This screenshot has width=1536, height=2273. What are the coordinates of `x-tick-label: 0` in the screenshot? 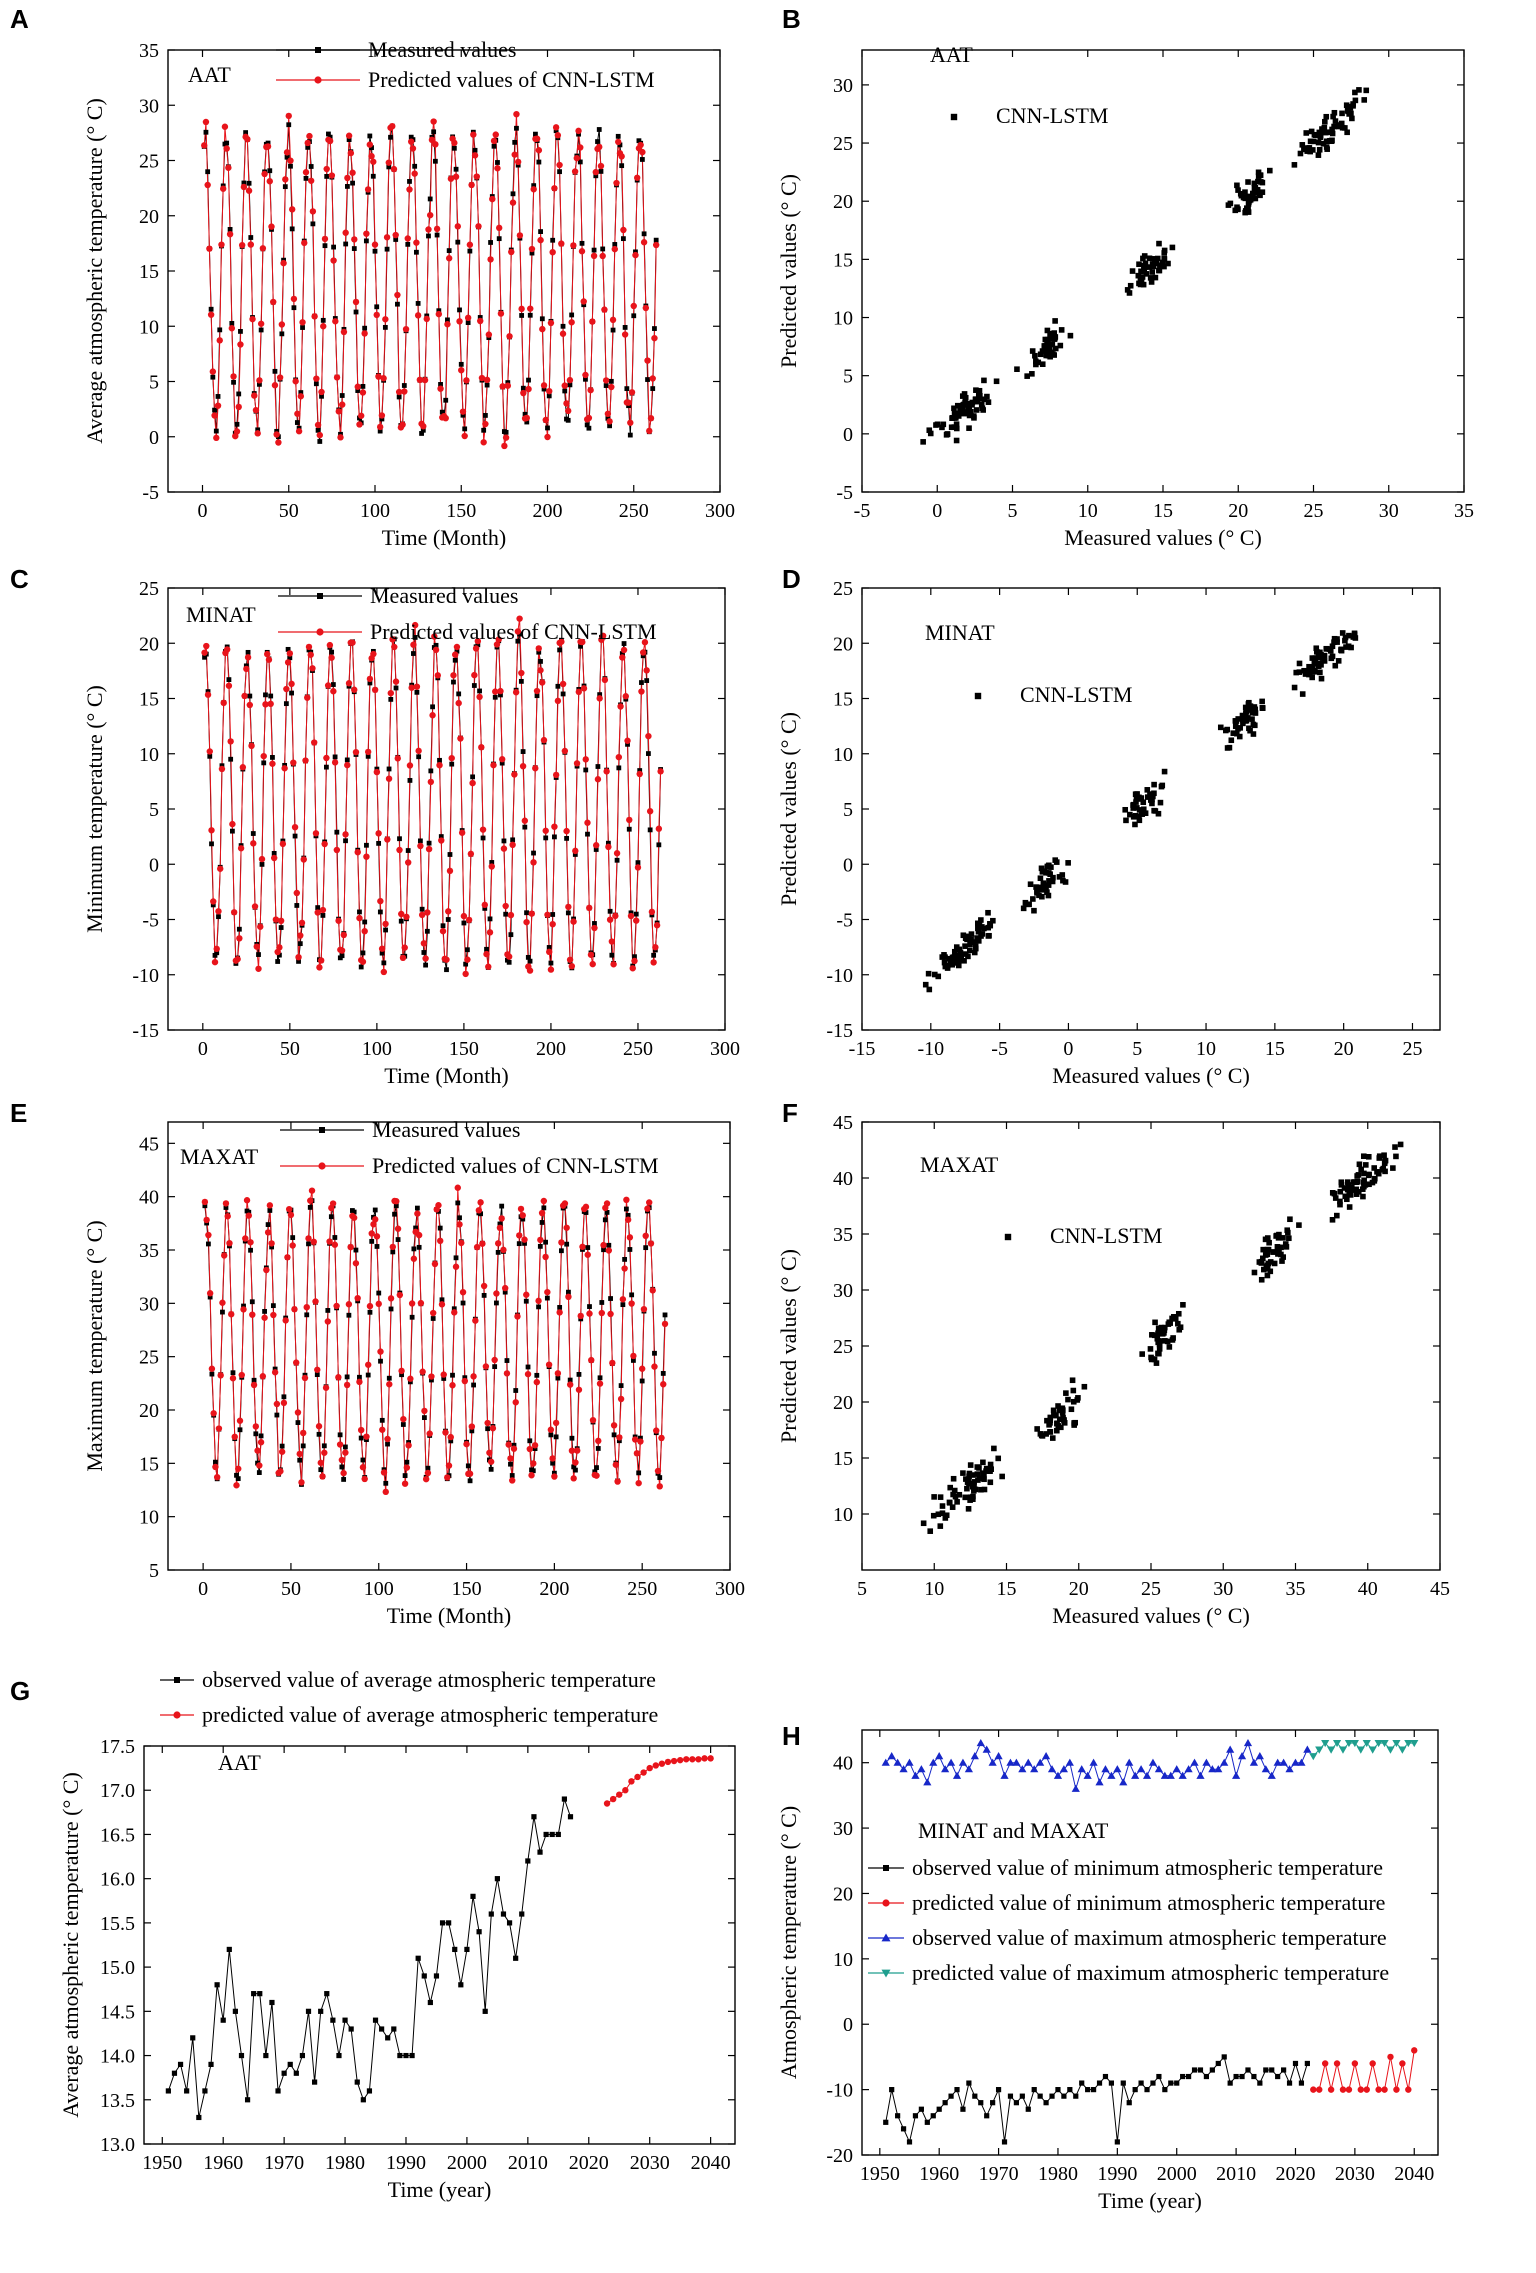 It's located at (1068, 1049).